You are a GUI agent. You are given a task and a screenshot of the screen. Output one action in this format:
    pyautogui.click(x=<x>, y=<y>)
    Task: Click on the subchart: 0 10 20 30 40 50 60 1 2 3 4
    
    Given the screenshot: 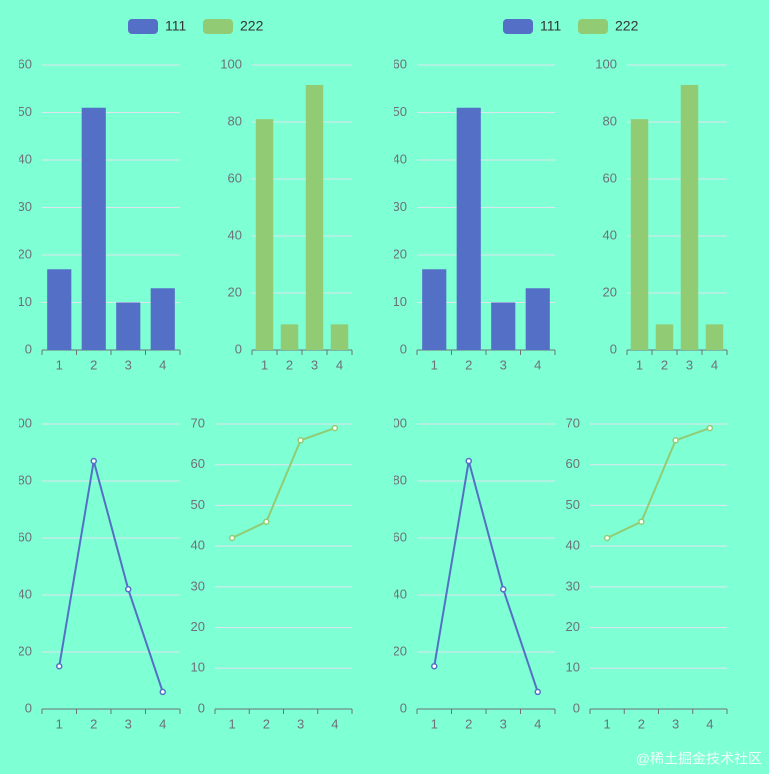 What is the action you would take?
    pyautogui.click(x=474, y=214)
    